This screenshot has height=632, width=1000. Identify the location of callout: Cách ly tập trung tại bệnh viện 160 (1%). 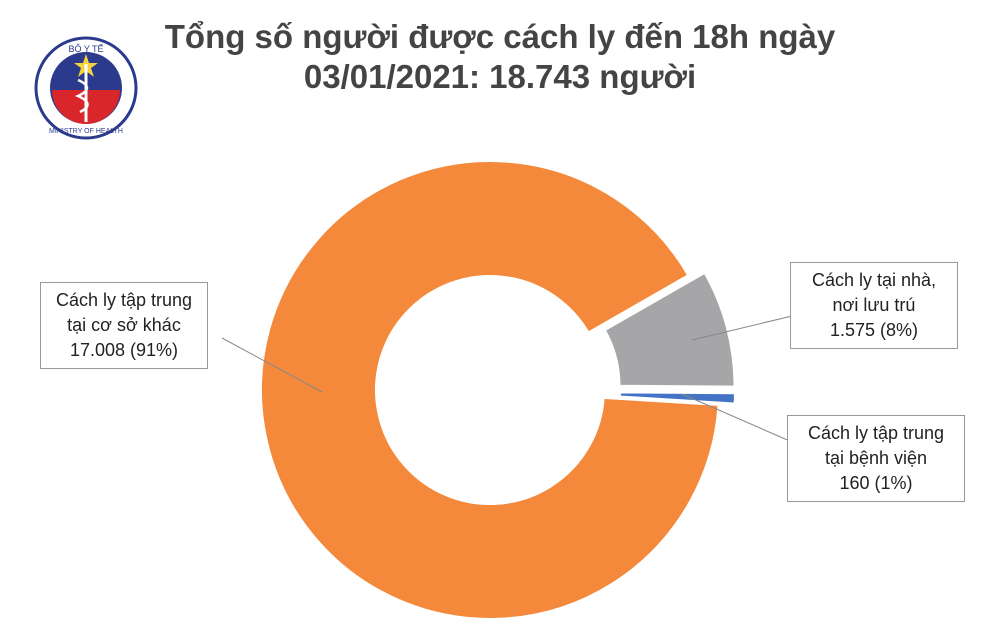
(876, 458).